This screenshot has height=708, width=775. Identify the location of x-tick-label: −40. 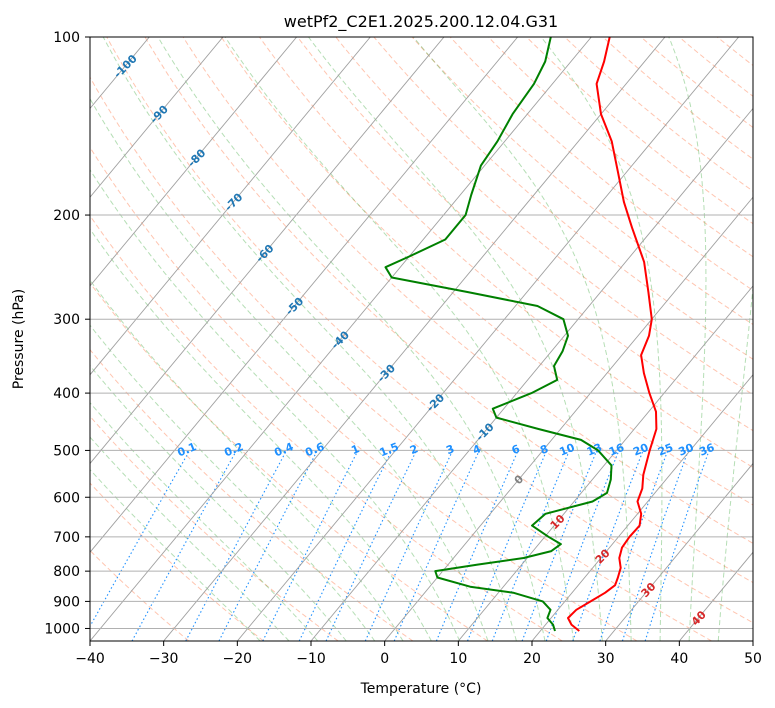
(90, 659).